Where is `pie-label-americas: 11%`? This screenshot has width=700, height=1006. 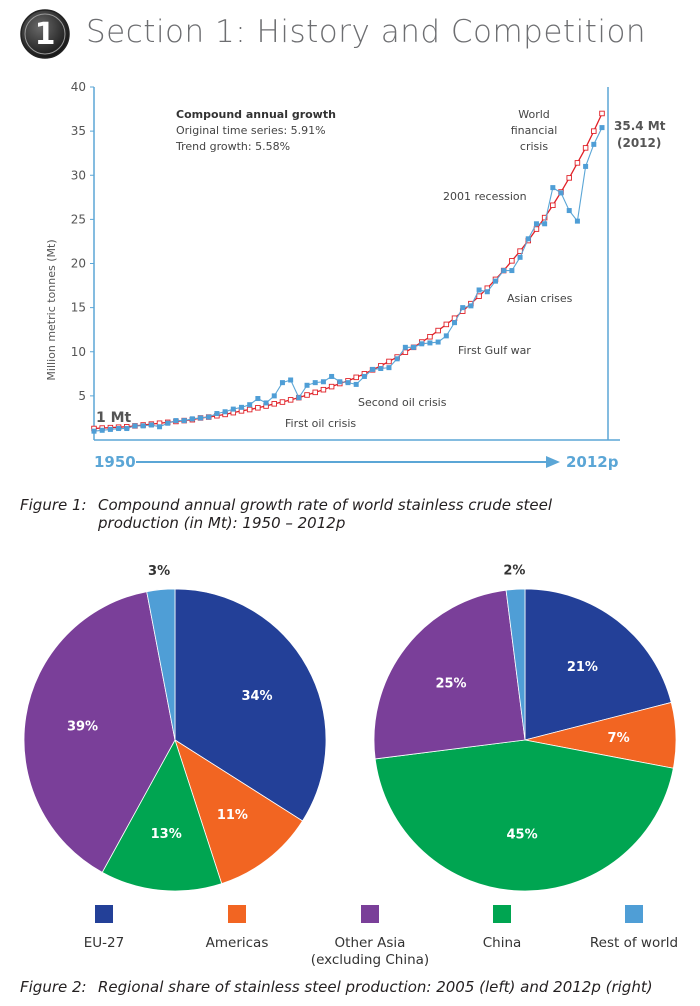
pie-label-americas: 11% is located at coordinates (232, 815).